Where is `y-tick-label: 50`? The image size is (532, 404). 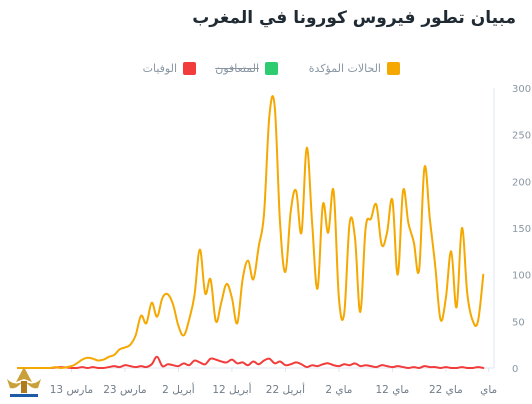
y-tick-label: 50 is located at coordinates (518, 322).